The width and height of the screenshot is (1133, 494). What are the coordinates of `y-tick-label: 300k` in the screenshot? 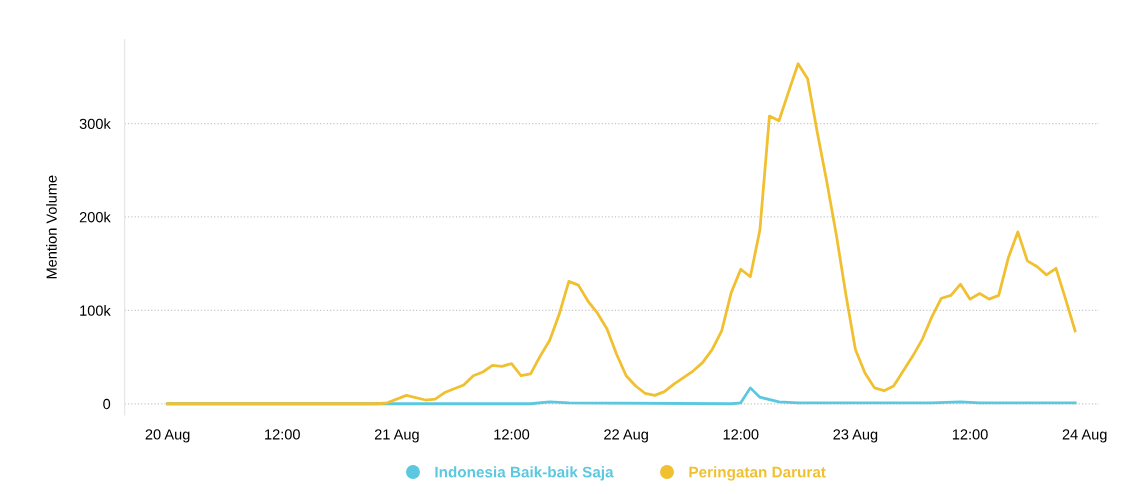 It's located at (95, 123).